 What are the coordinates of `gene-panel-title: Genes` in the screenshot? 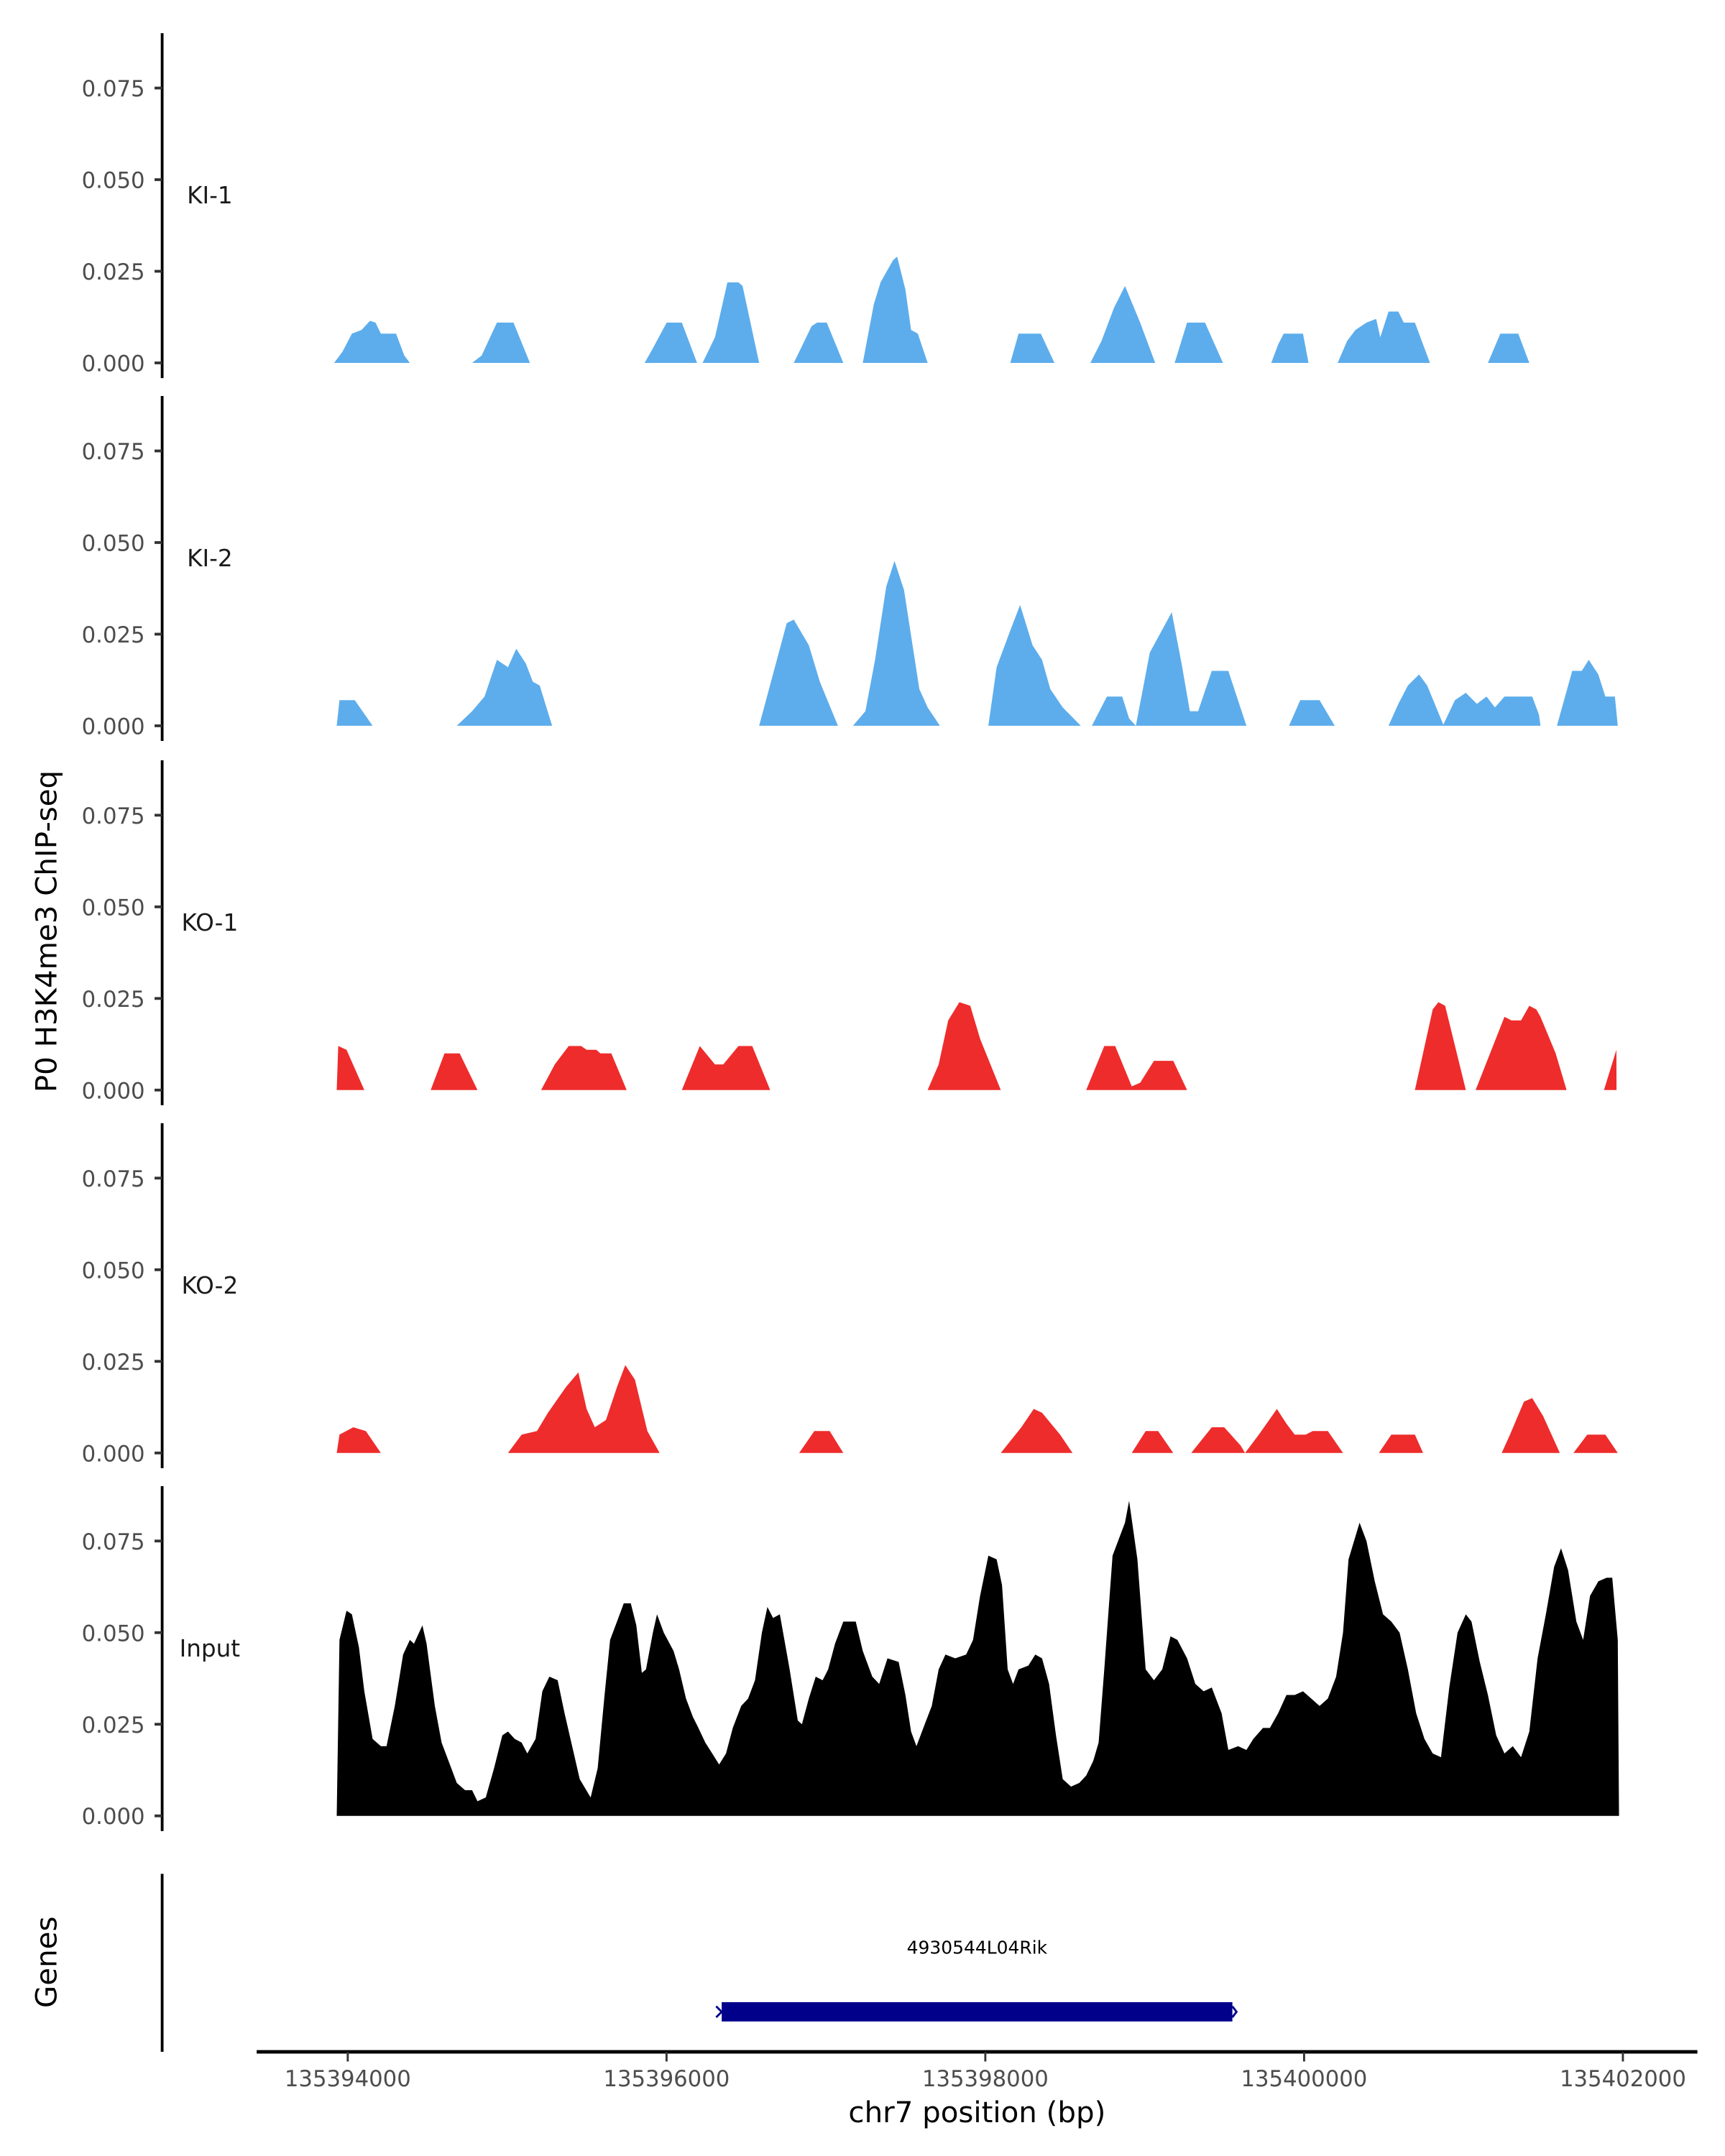 It's located at (47, 1963).